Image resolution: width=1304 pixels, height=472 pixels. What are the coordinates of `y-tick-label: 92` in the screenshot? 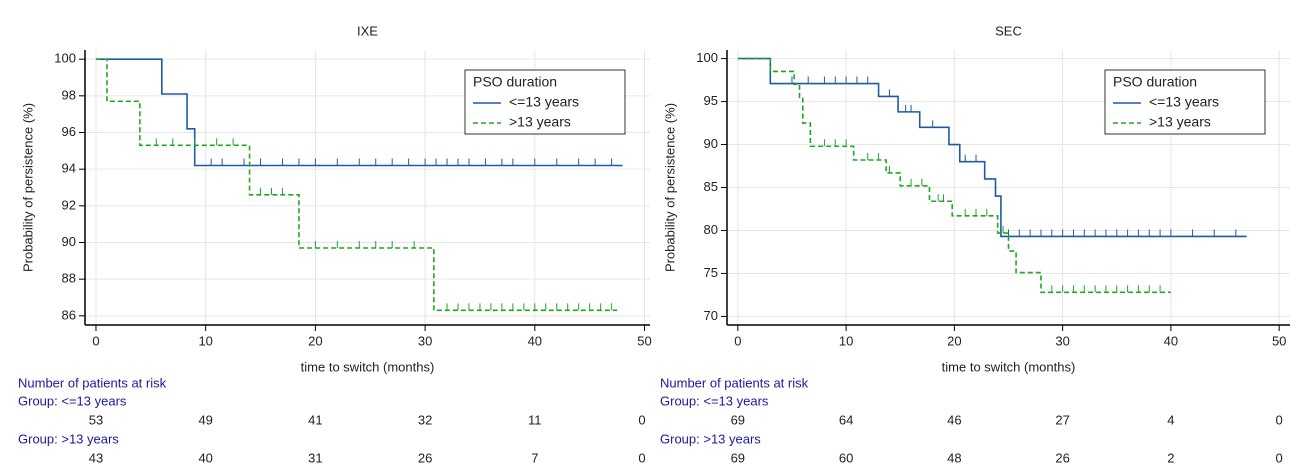 It's located at (69, 204).